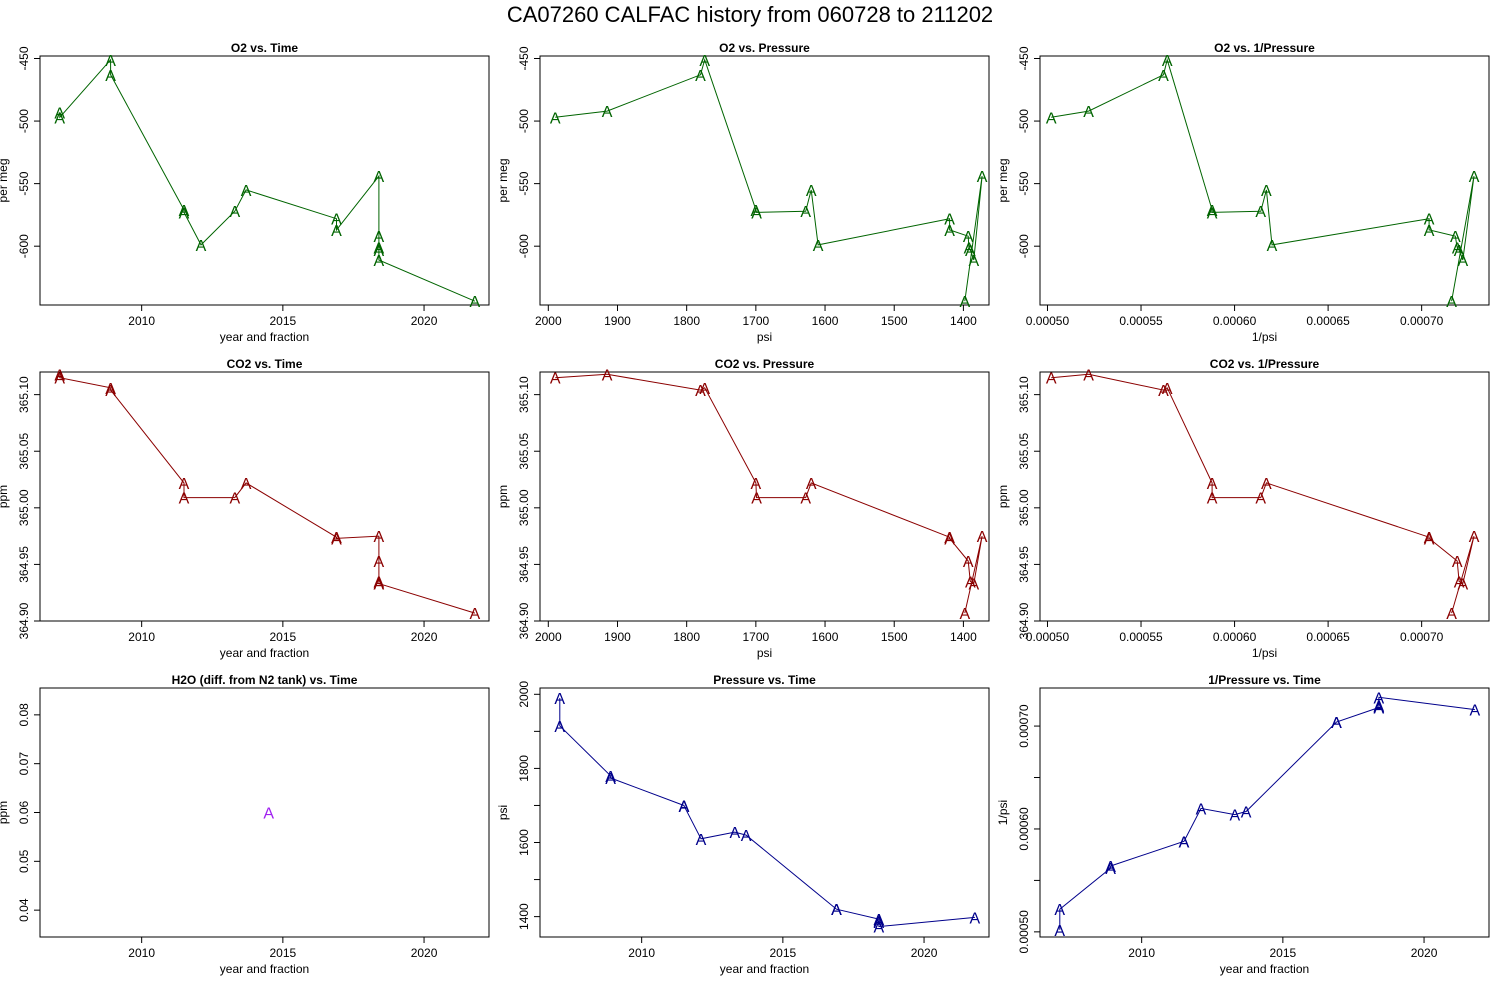 The height and width of the screenshot is (1000, 1500). What do you see at coordinates (24, 394) in the screenshot?
I see `y-tick-label: 365.10` at bounding box center [24, 394].